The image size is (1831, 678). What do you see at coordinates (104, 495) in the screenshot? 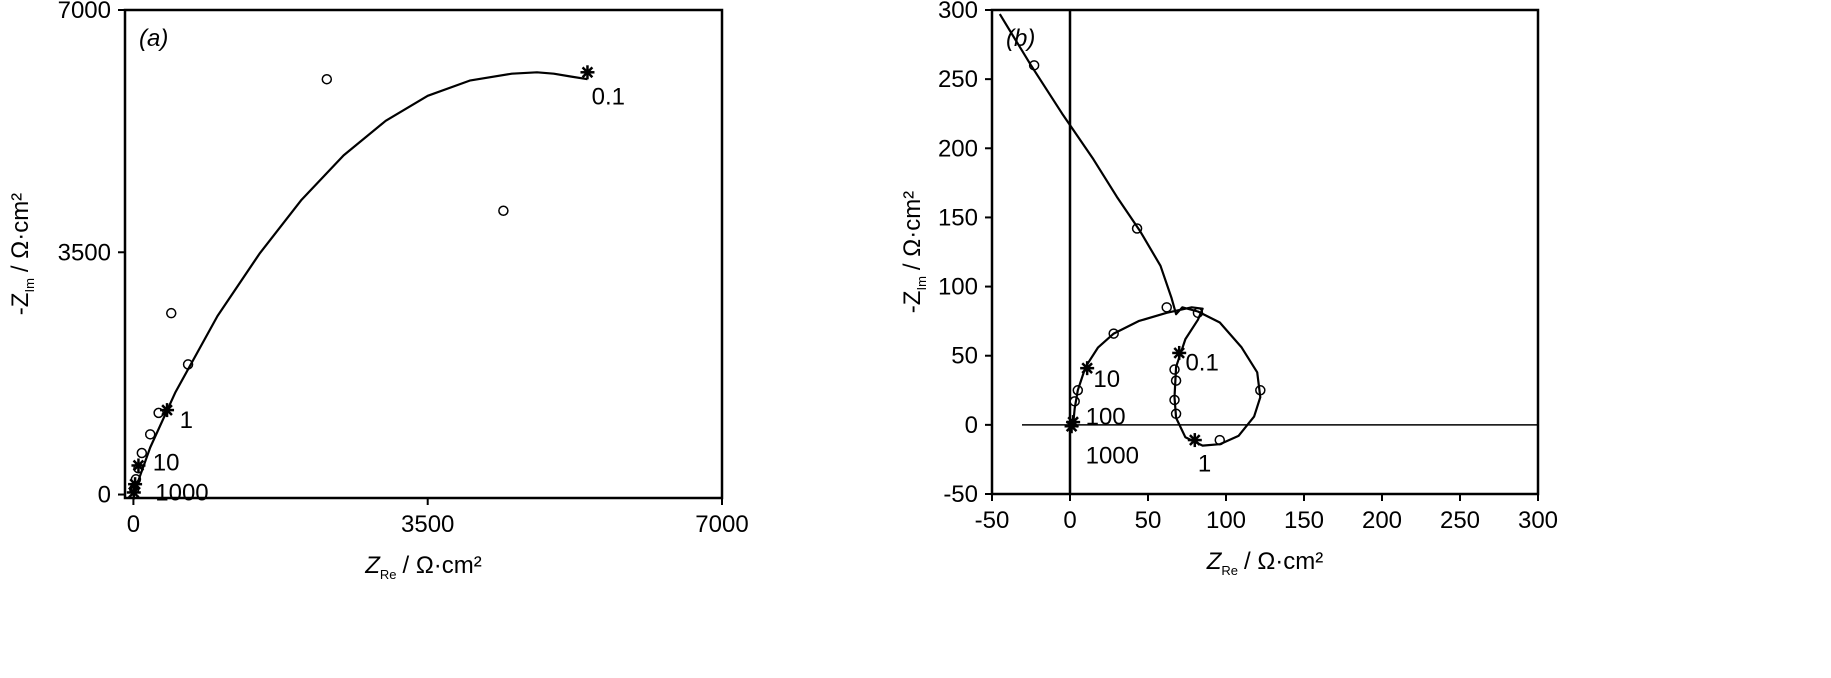
I see `chart-0-y-tick-label: 0` at bounding box center [104, 495].